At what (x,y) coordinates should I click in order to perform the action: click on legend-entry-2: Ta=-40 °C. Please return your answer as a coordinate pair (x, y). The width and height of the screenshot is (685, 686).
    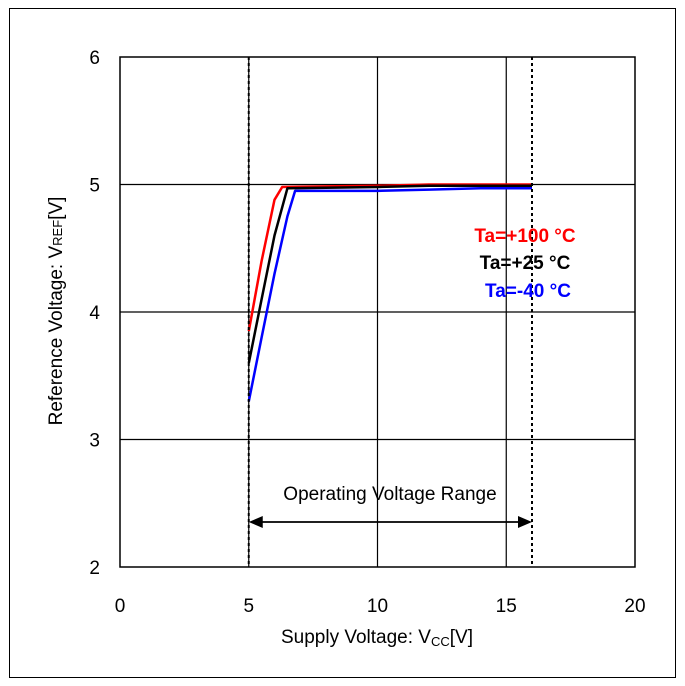
    Looking at the image, I should click on (528, 291).